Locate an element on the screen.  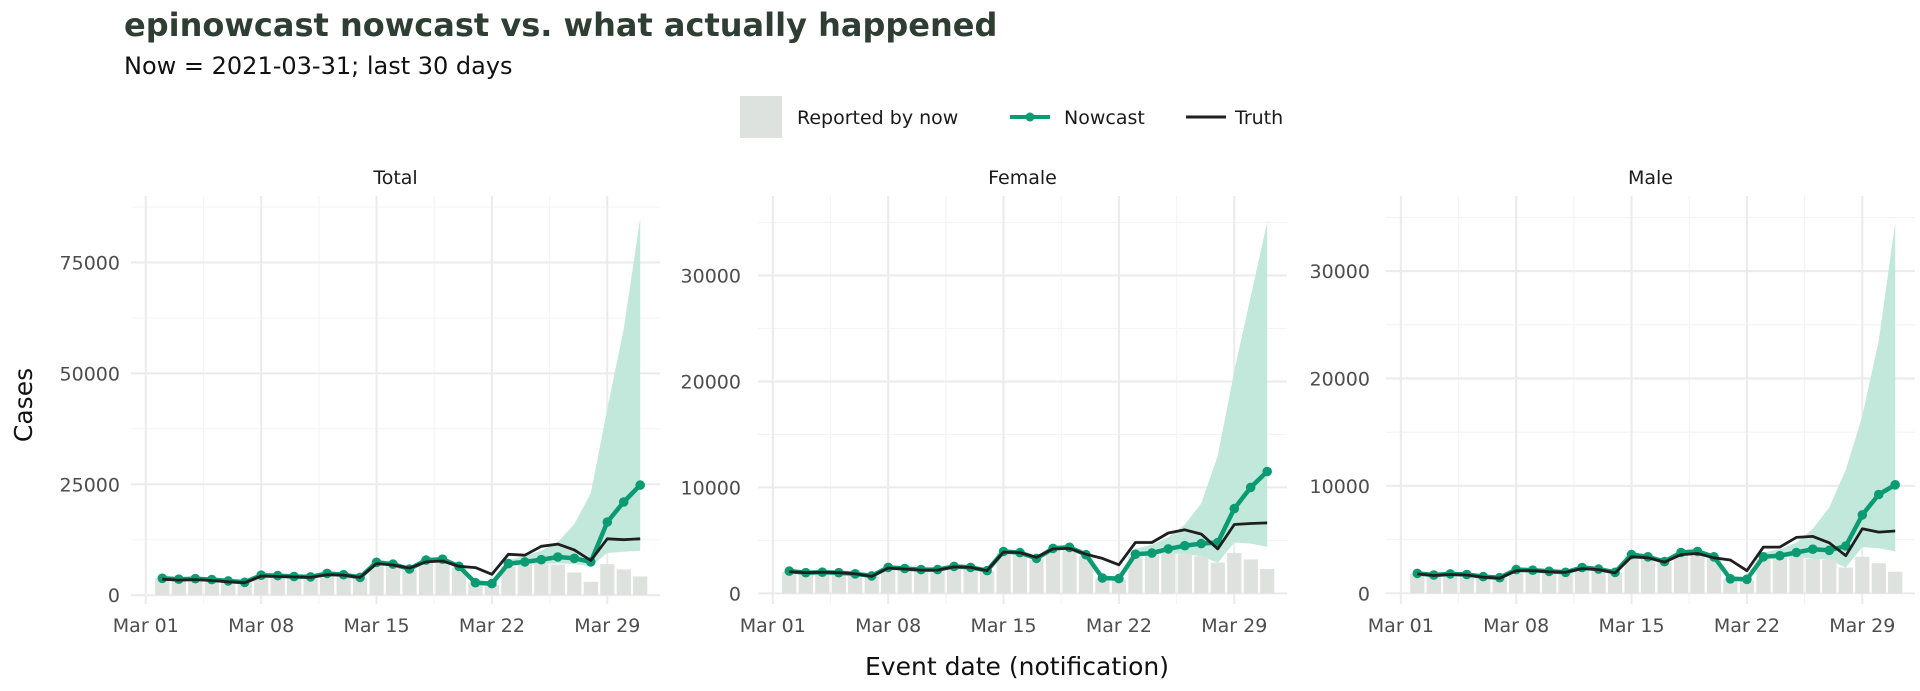
legend-item-3: Truth is located at coordinates (1234, 118).